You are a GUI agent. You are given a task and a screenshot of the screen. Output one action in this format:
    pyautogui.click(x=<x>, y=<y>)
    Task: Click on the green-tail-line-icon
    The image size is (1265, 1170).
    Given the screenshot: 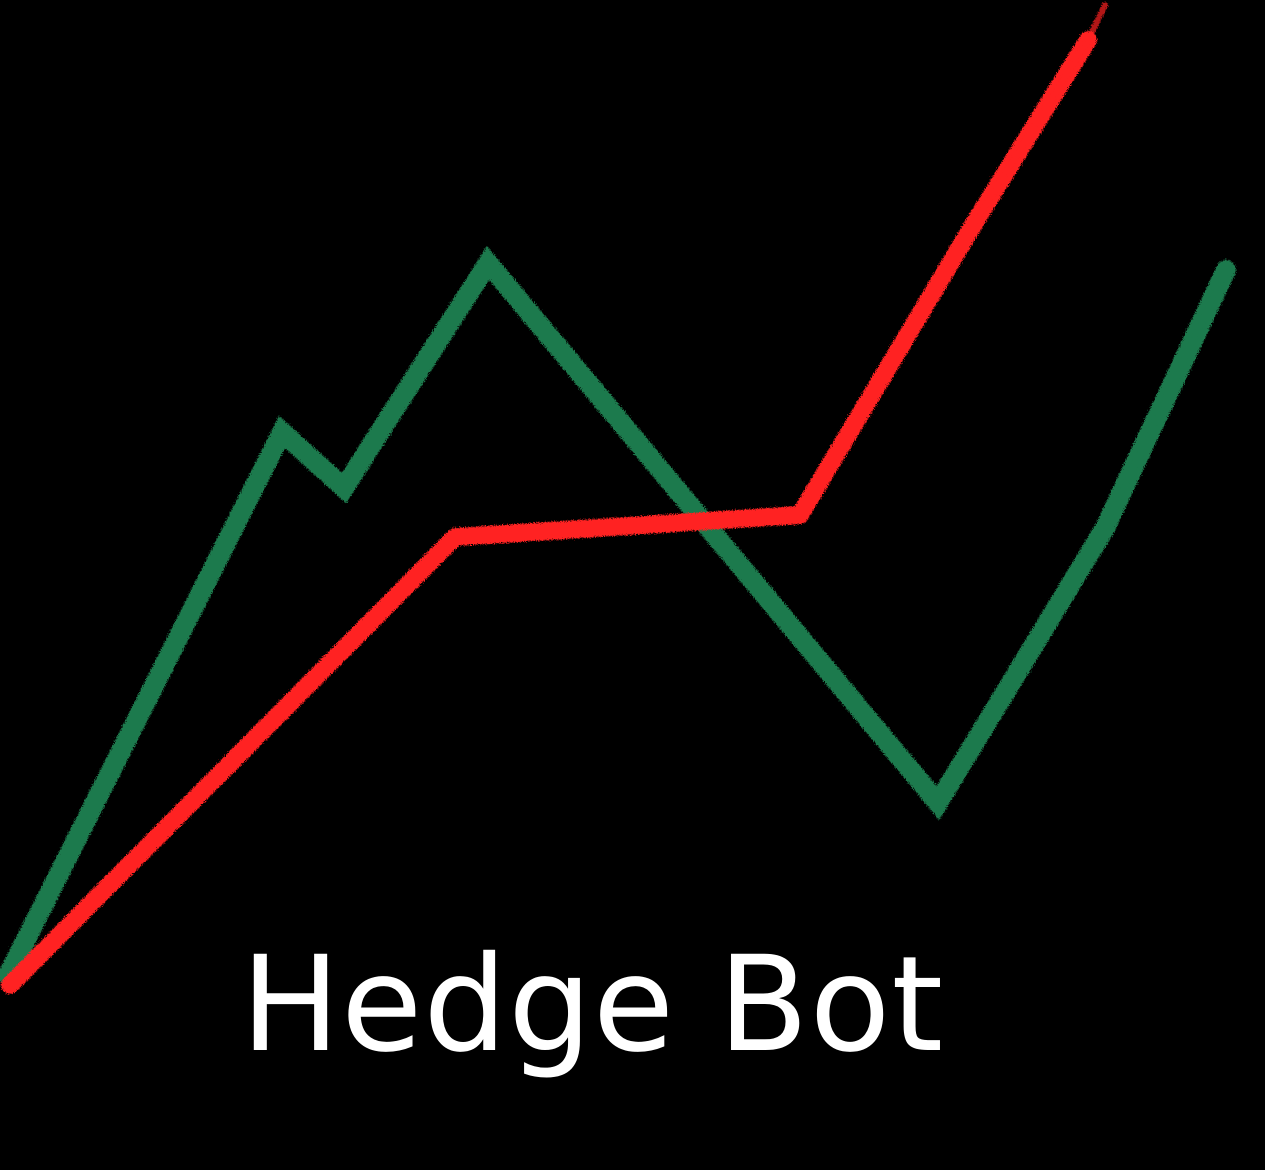 What is the action you would take?
    pyautogui.click(x=1165, y=399)
    